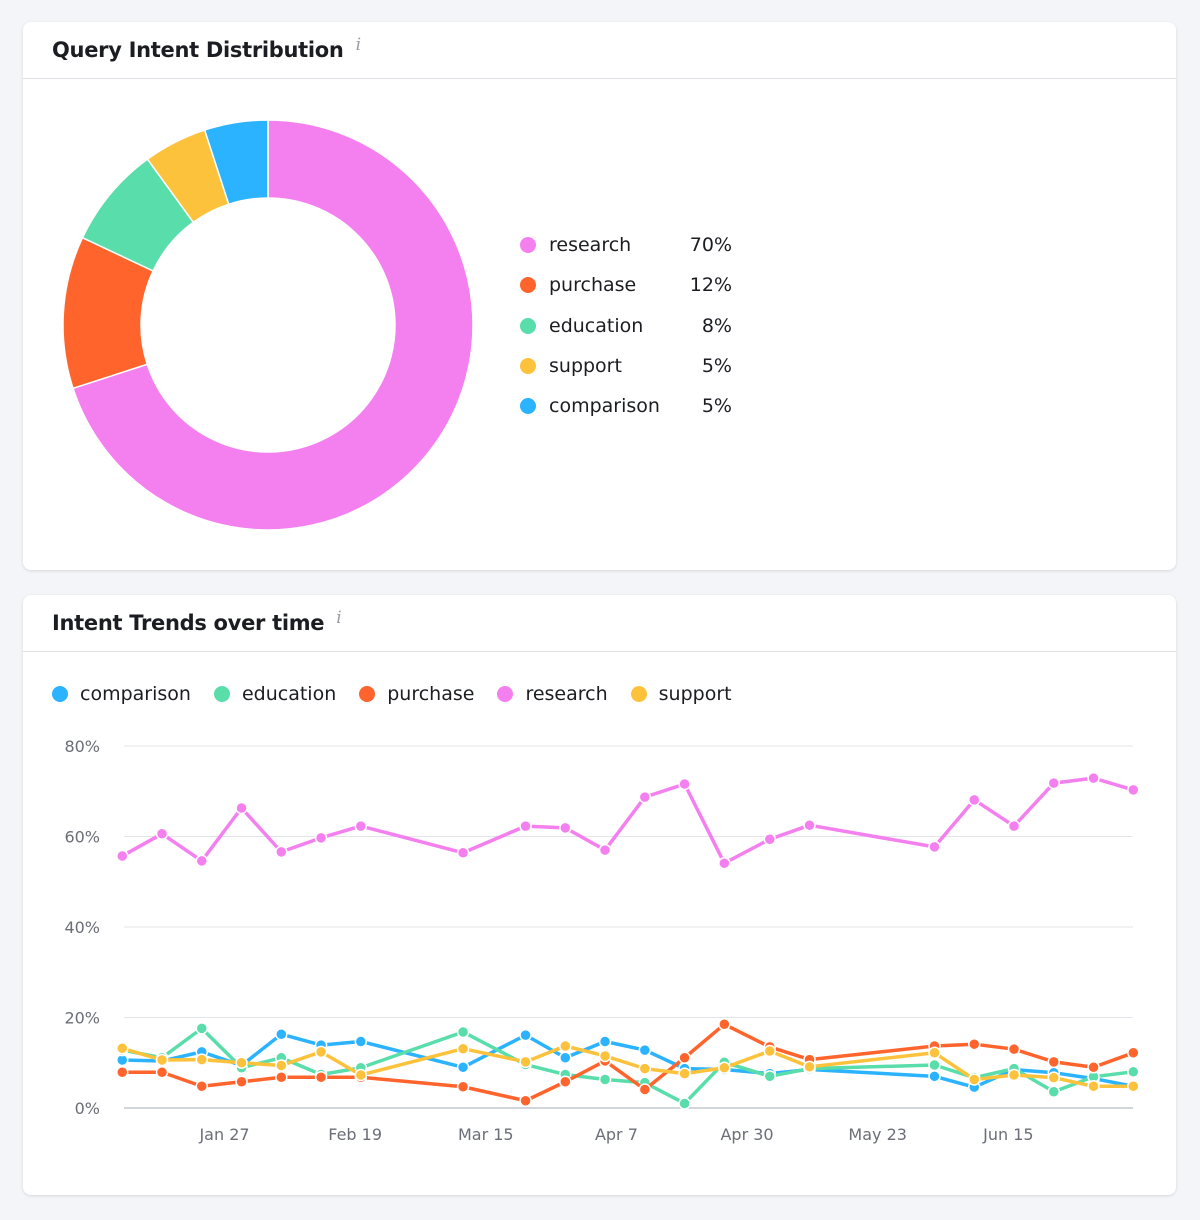 This screenshot has width=1200, height=1220. I want to click on legend-item-support: support 5%, so click(626, 366).